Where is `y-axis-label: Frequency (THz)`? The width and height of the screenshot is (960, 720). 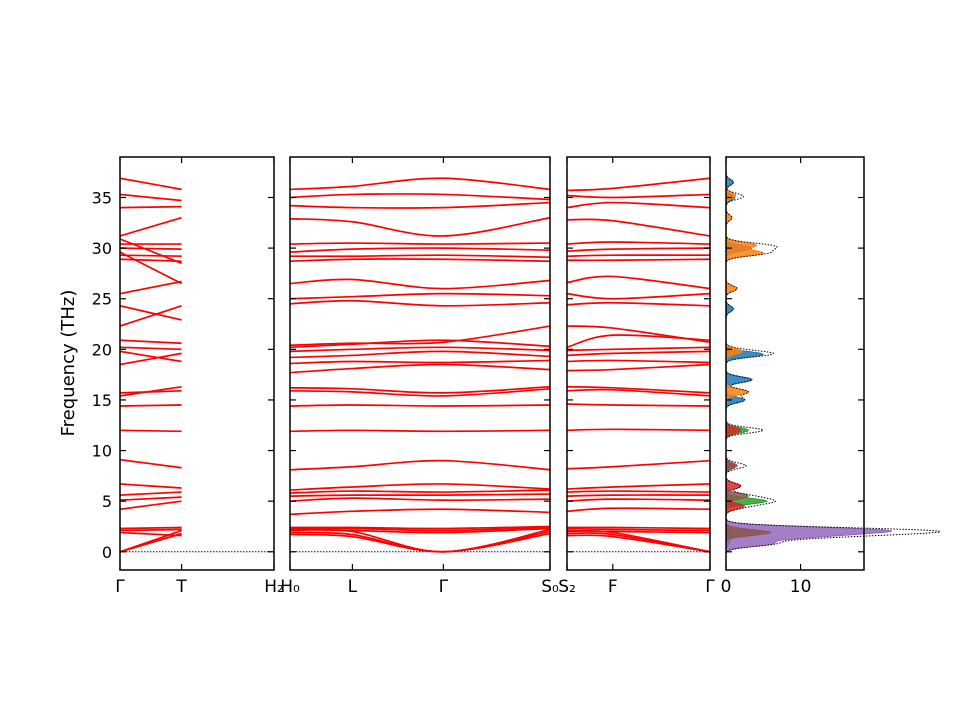 y-axis-label: Frequency (THz) is located at coordinates (68, 363).